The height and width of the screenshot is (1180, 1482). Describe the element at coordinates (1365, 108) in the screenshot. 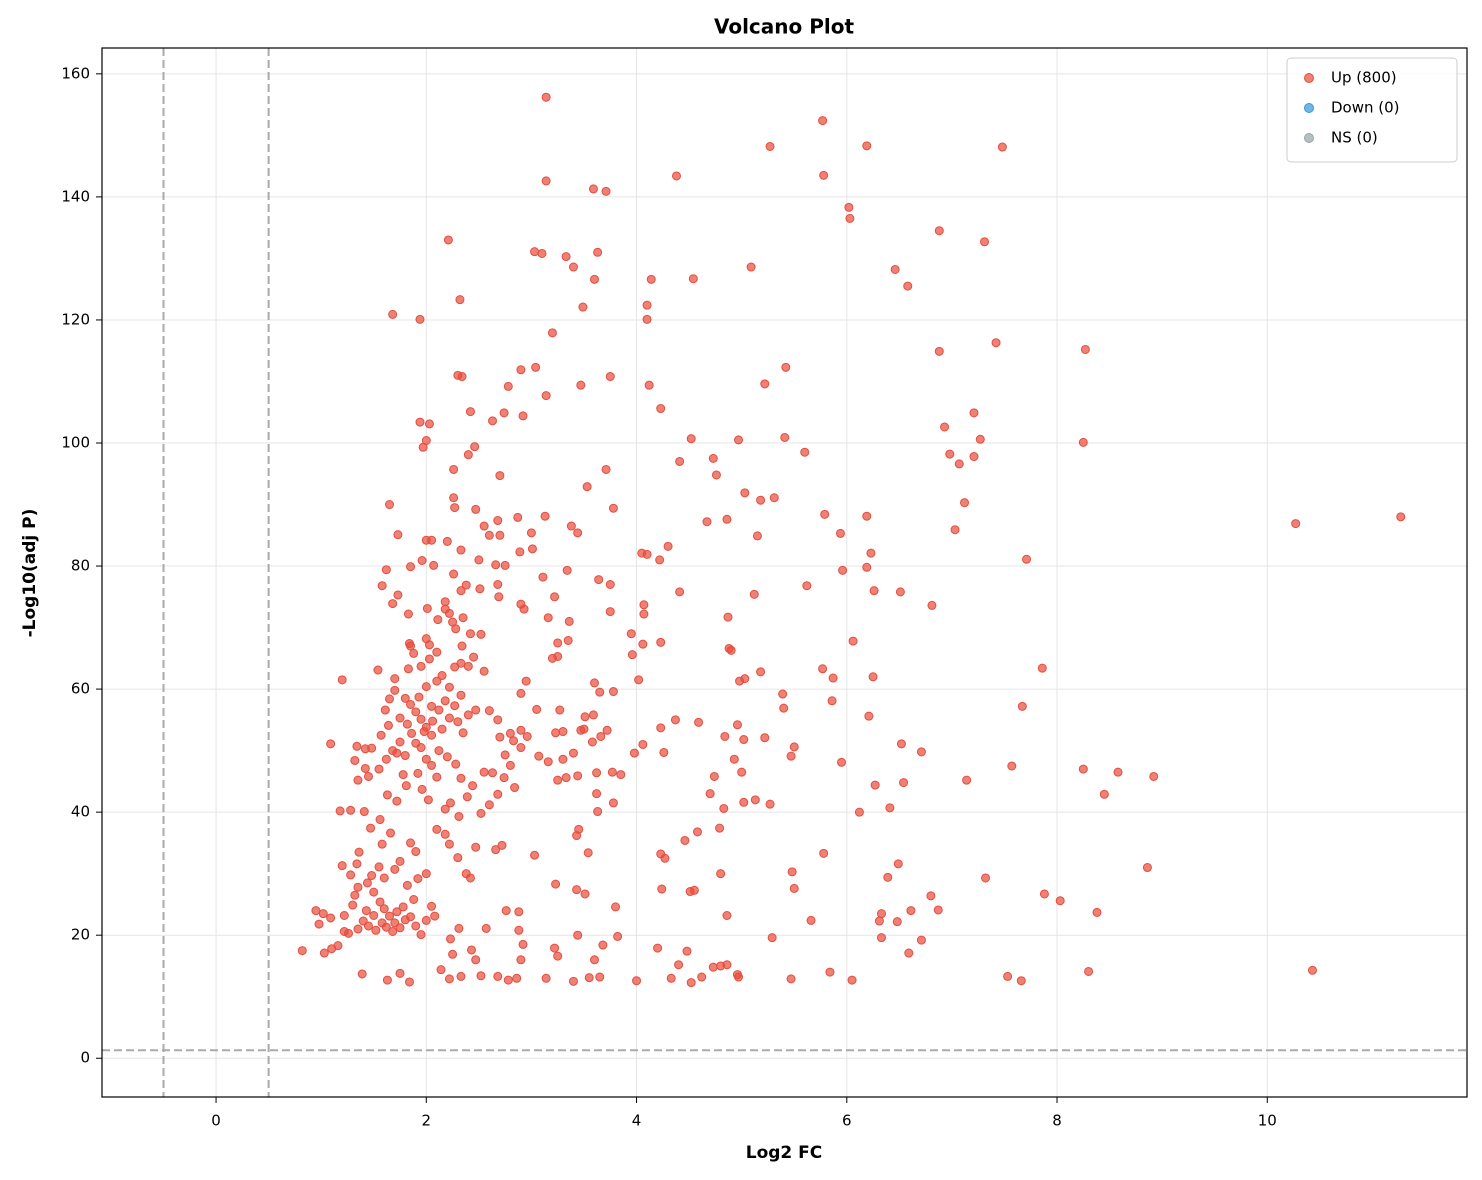

I see `legend-label: Down (0)` at that location.